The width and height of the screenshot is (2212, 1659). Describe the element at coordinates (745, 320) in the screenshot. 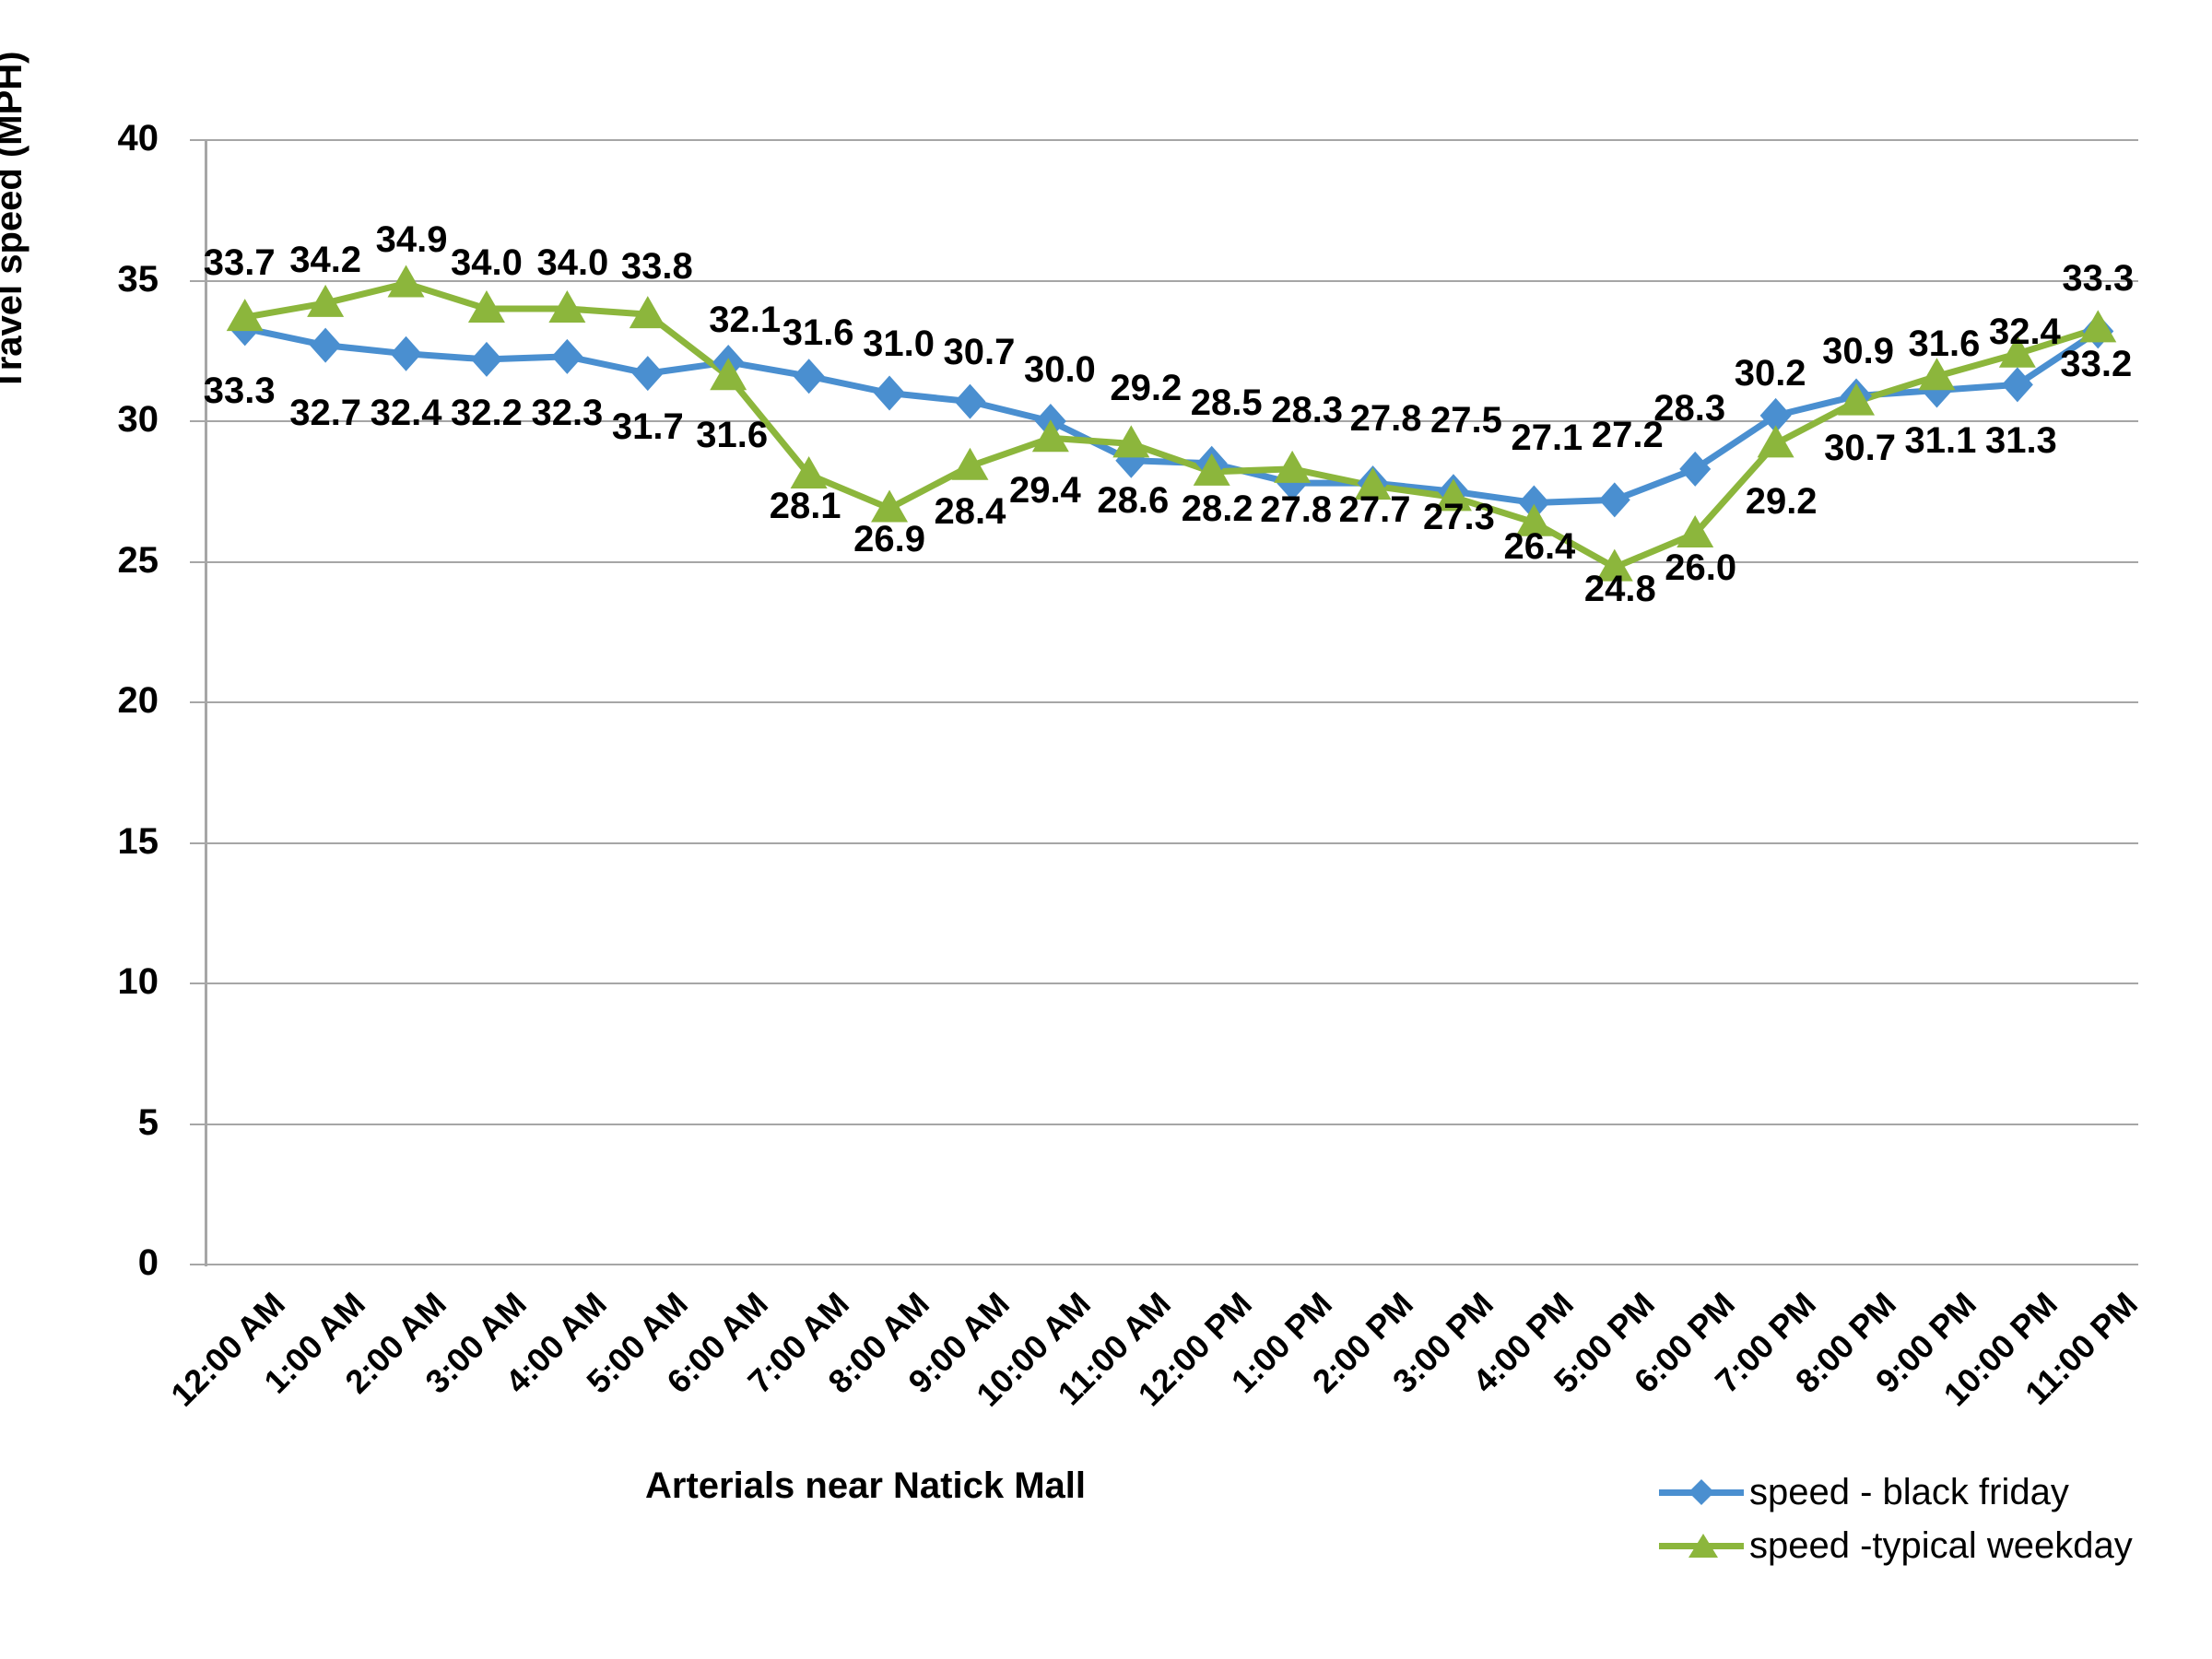

I see `data-label: 32.1` at that location.